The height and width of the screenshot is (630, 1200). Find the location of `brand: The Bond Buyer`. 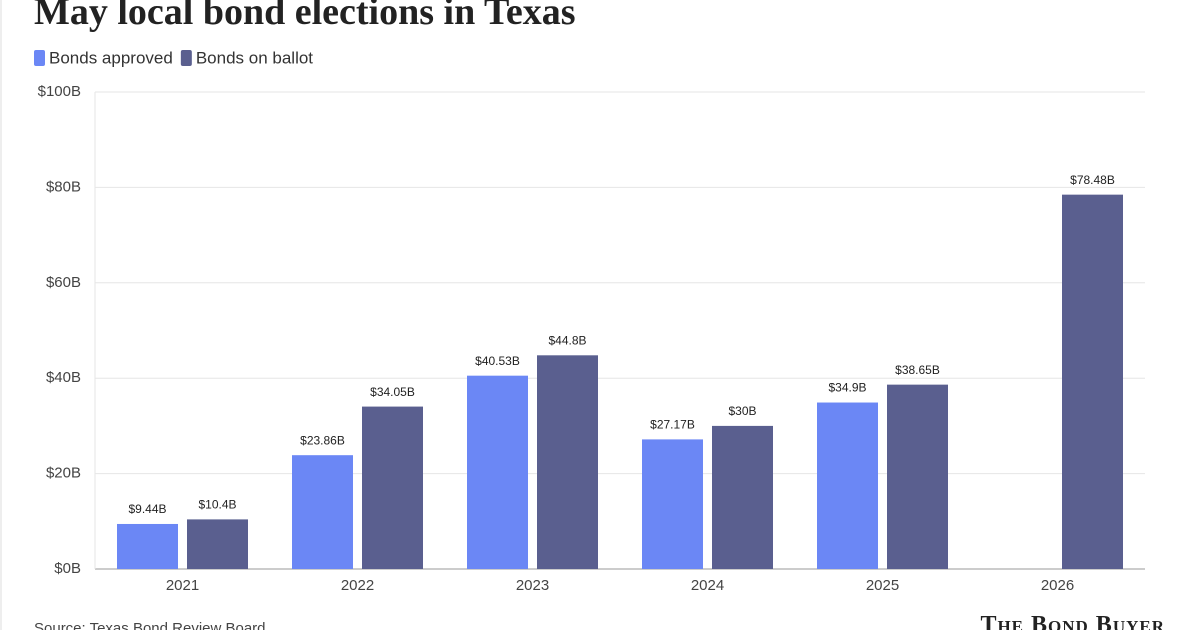

brand: The Bond Buyer is located at coordinates (1072, 621).